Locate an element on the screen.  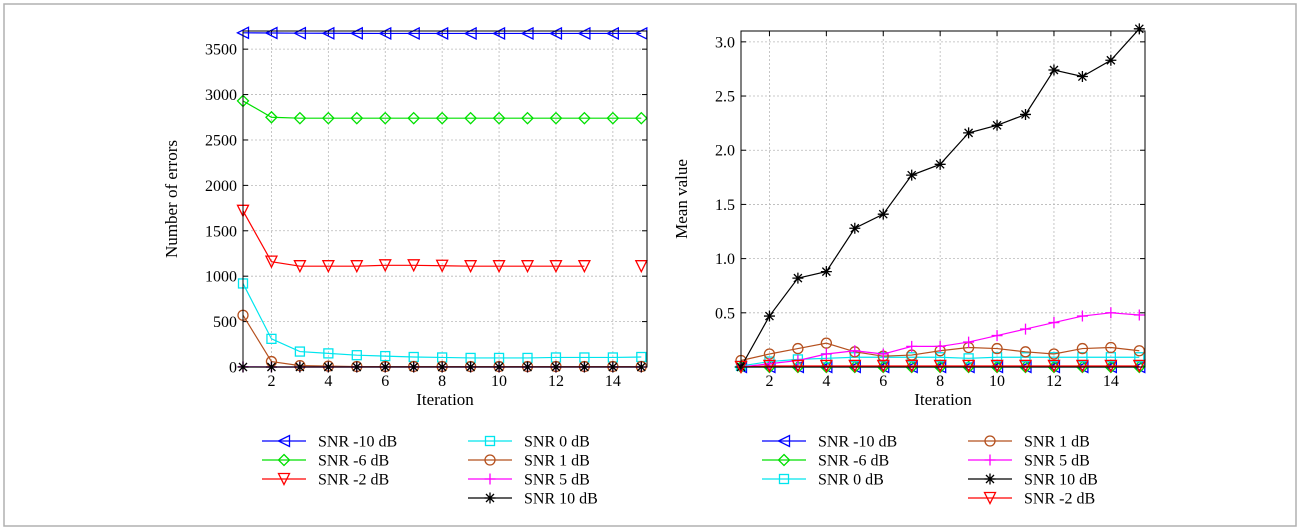
chart2-series-snr-1-db is located at coordinates (940, 352).